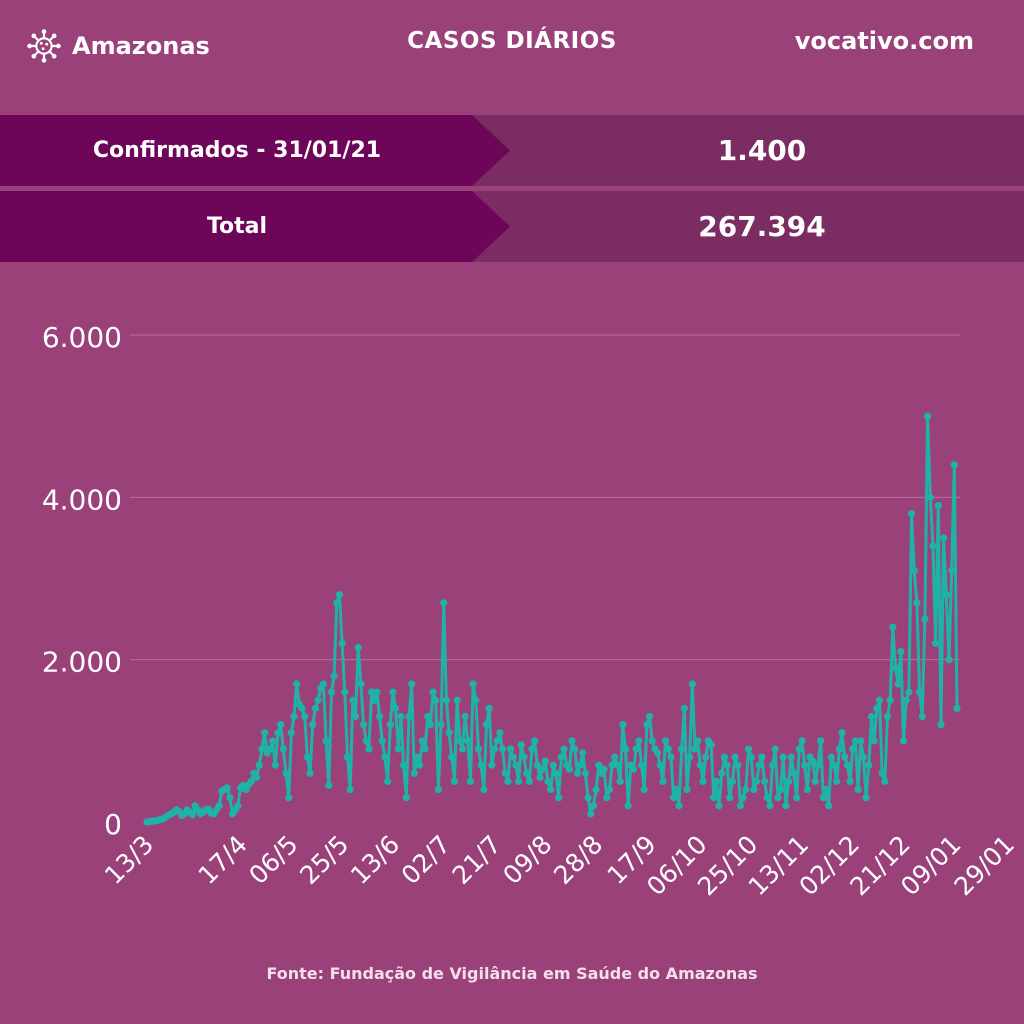 This screenshot has width=1024, height=1024. What do you see at coordinates (273, 860) in the screenshot?
I see `x-tick-label: 06/5` at bounding box center [273, 860].